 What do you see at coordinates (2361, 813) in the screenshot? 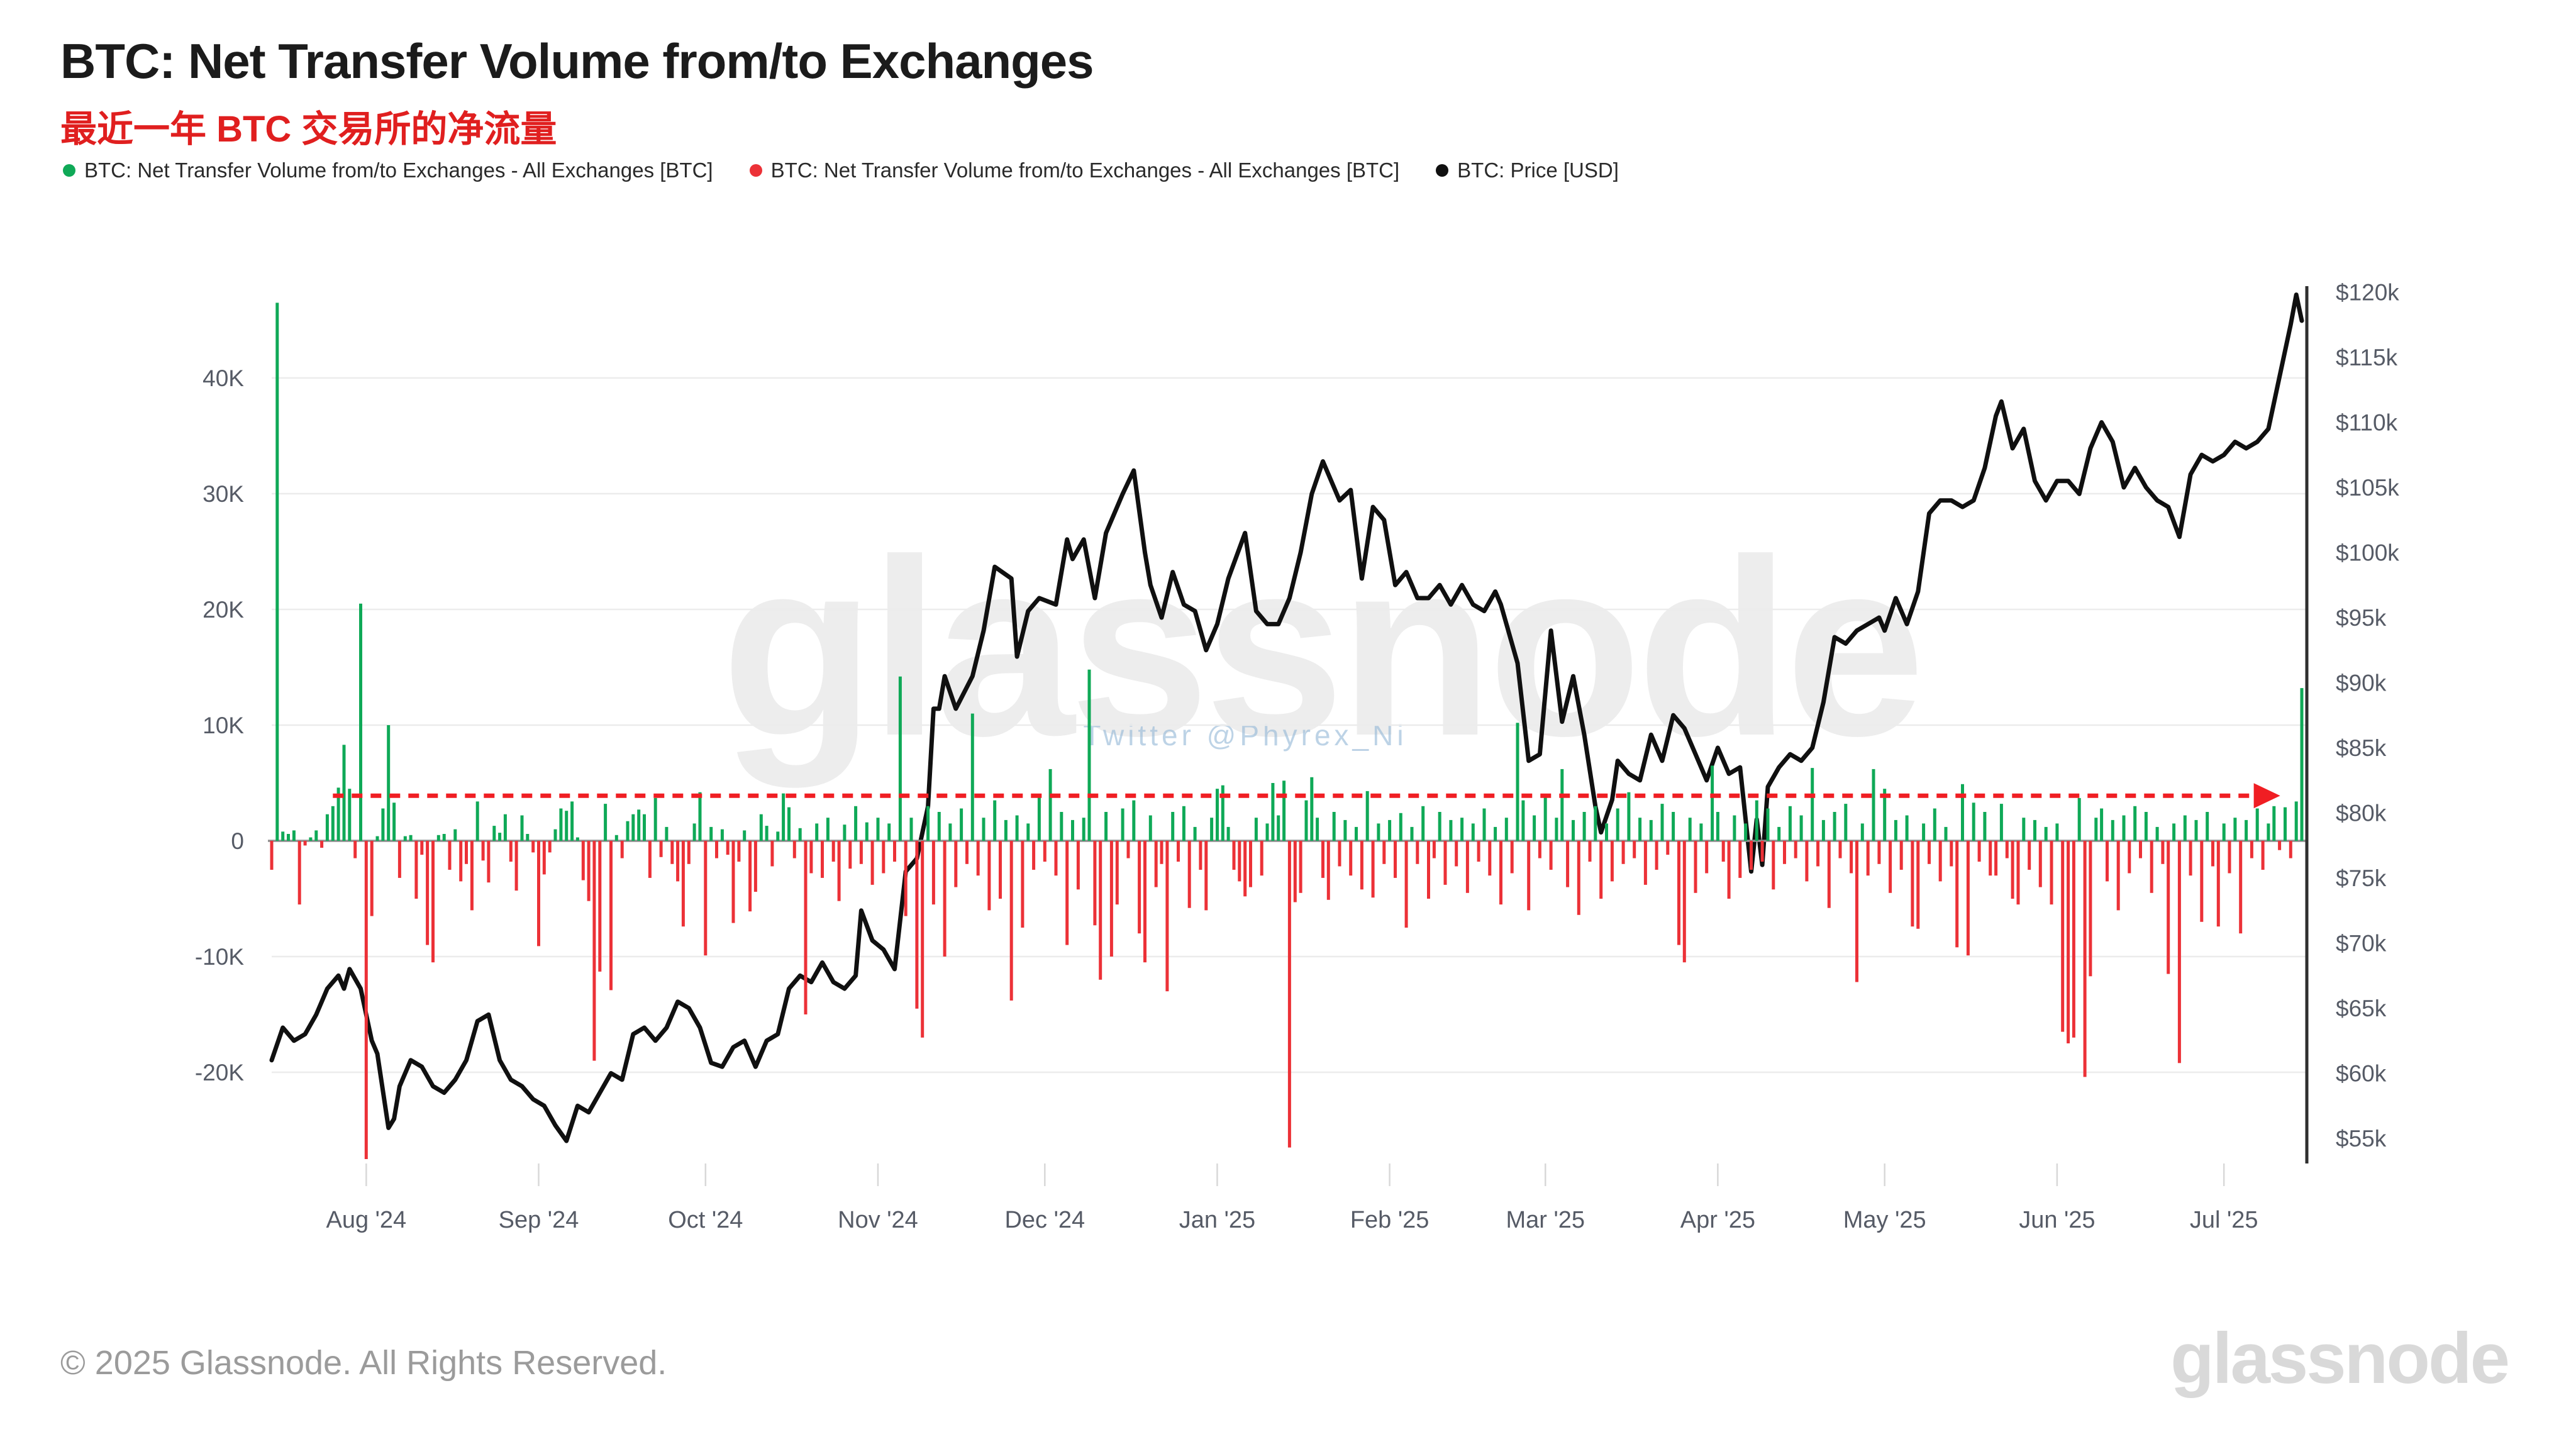
I see `svg-text: $80k` at bounding box center [2361, 813].